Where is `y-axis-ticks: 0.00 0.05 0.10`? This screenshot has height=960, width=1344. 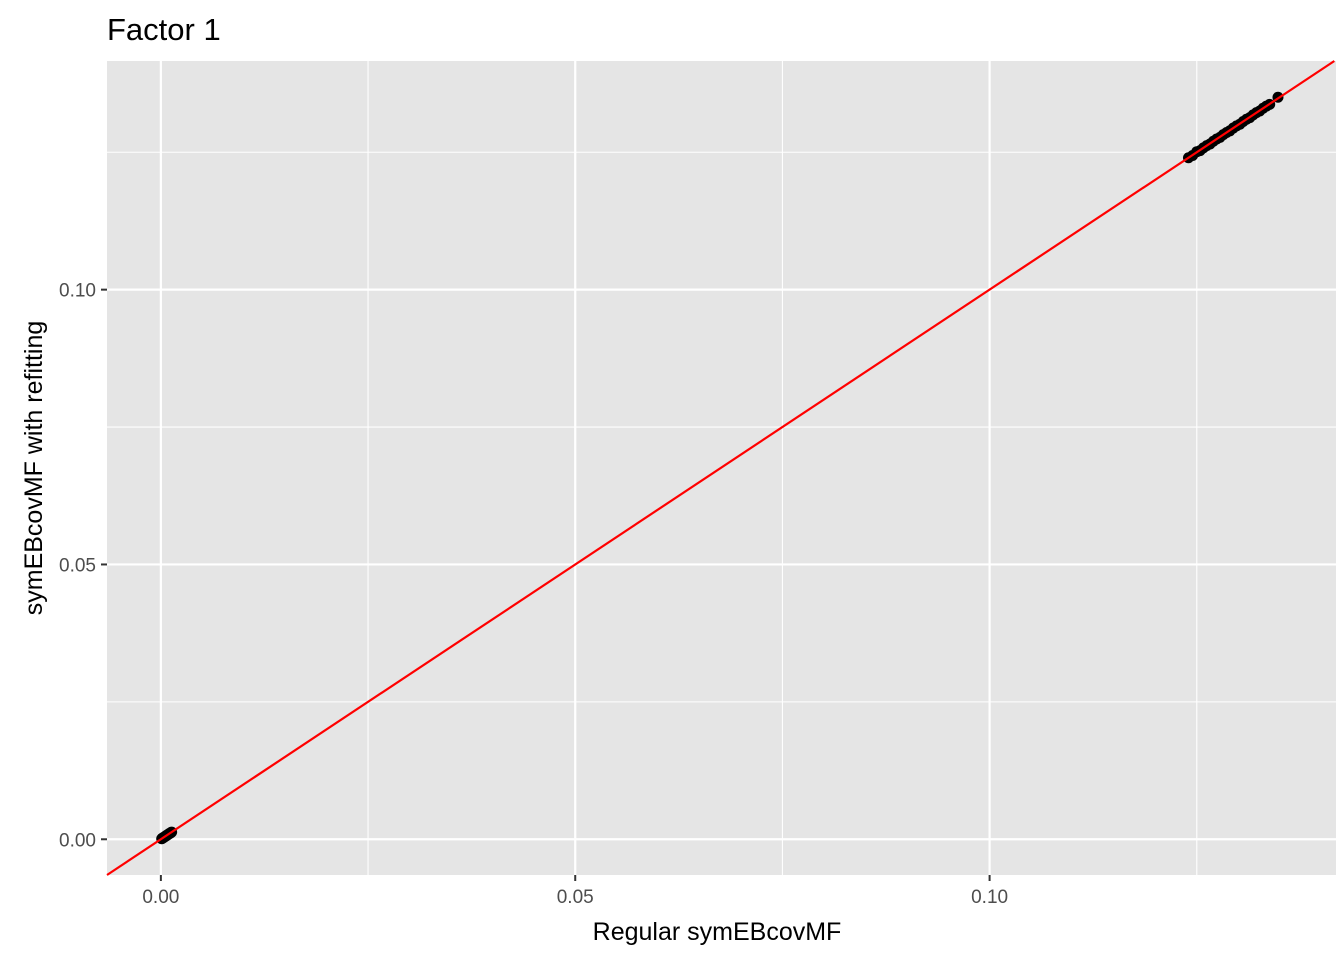 y-axis-ticks: 0.00 0.05 0.10 is located at coordinates (83, 566).